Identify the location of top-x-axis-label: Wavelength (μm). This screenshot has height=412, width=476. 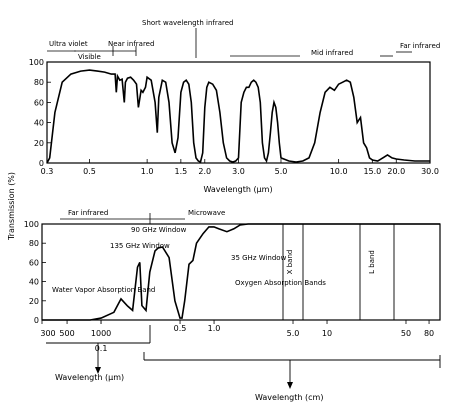
(237, 189).